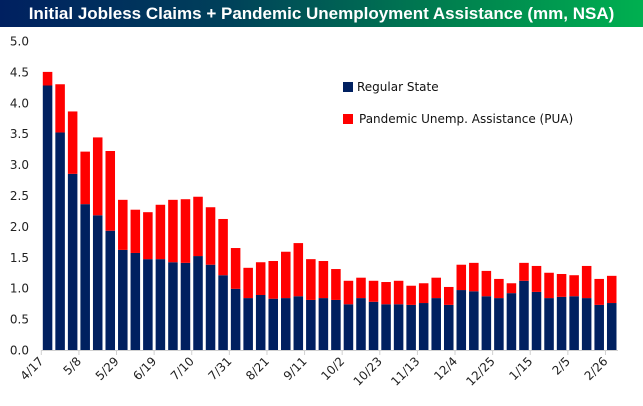 This screenshot has width=643, height=406. What do you see at coordinates (19, 134) in the screenshot?
I see `y-tick-label: 3.5` at bounding box center [19, 134].